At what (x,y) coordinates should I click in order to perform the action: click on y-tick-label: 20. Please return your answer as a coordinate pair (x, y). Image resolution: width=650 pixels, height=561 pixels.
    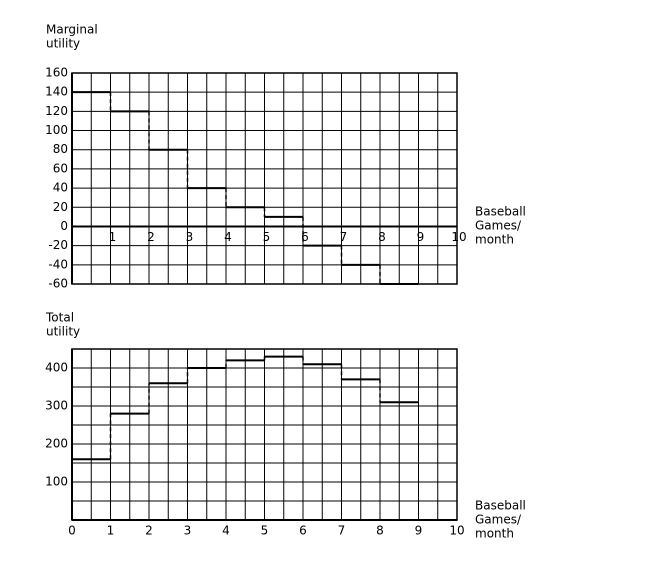
    Looking at the image, I should click on (60, 207).